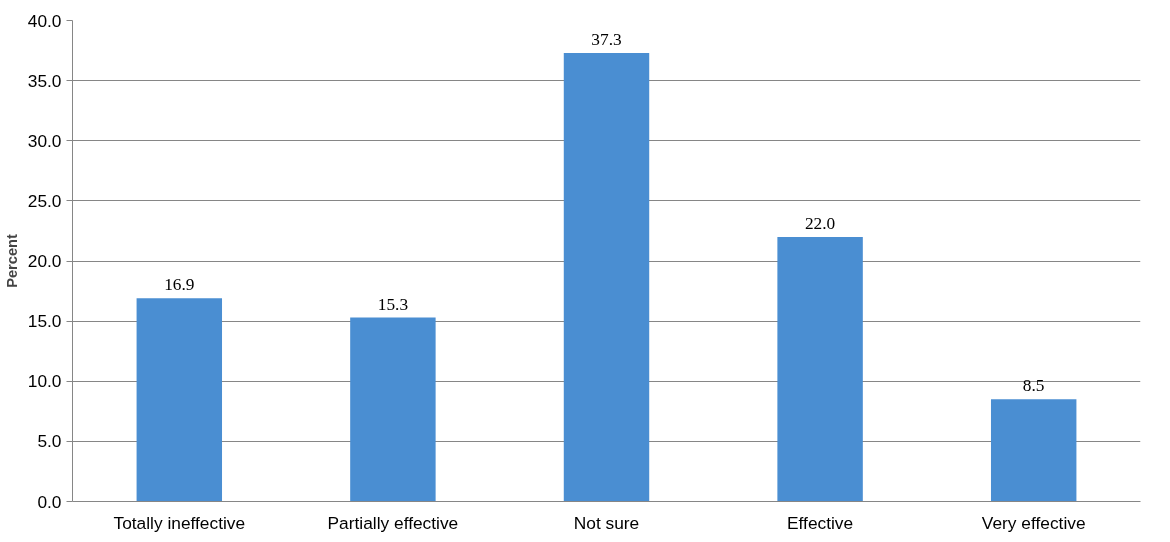 The width and height of the screenshot is (1170, 542). What do you see at coordinates (49, 441) in the screenshot?
I see `y-tick-label: 5.0` at bounding box center [49, 441].